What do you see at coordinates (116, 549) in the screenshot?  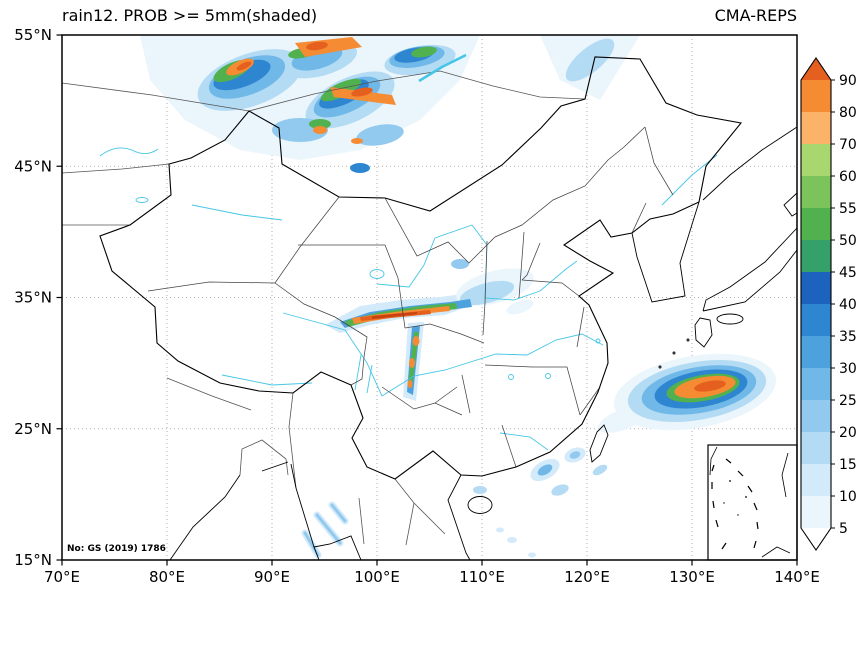 I see `license-note: No: GS (2019) 1786` at bounding box center [116, 549].